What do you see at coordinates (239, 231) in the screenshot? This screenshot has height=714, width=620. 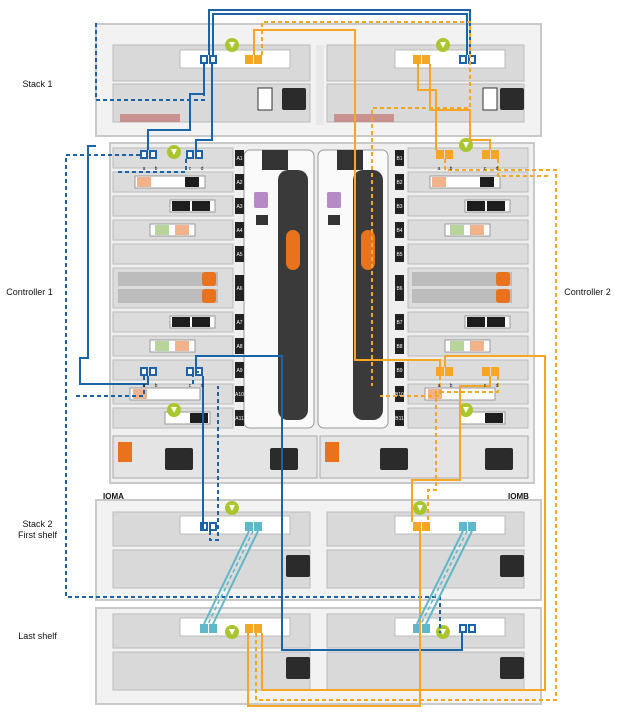 I see `slot-label-a: A4` at bounding box center [239, 231].